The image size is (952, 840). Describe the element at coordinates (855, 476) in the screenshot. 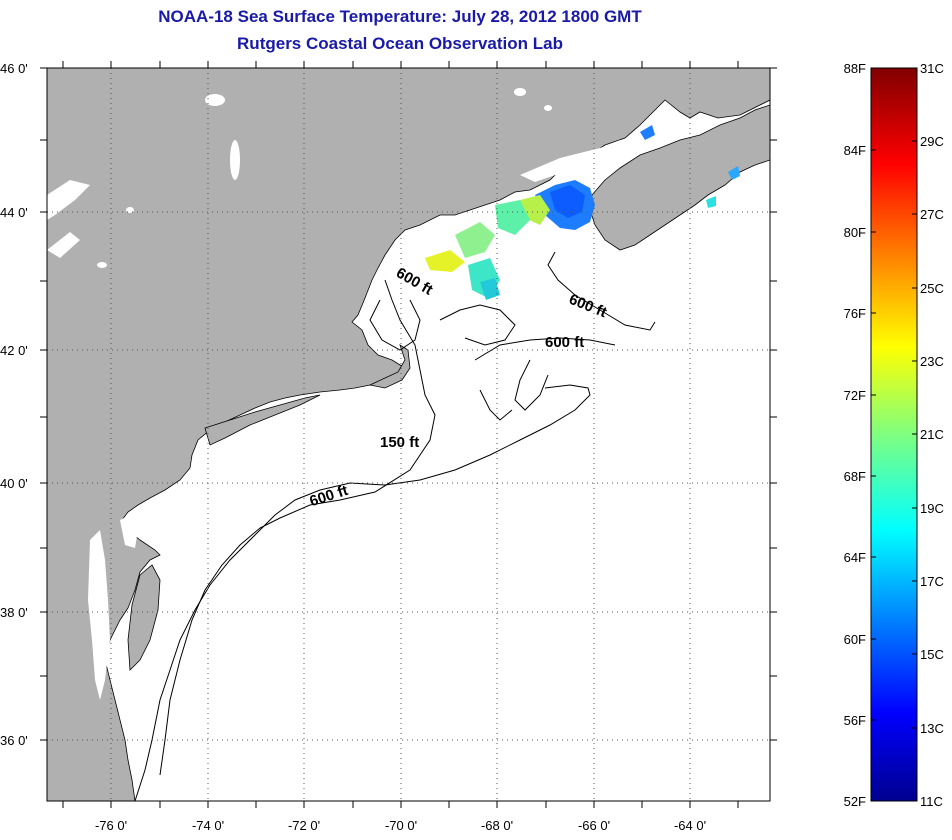

I see `colorbar-f-label: 68F` at that location.